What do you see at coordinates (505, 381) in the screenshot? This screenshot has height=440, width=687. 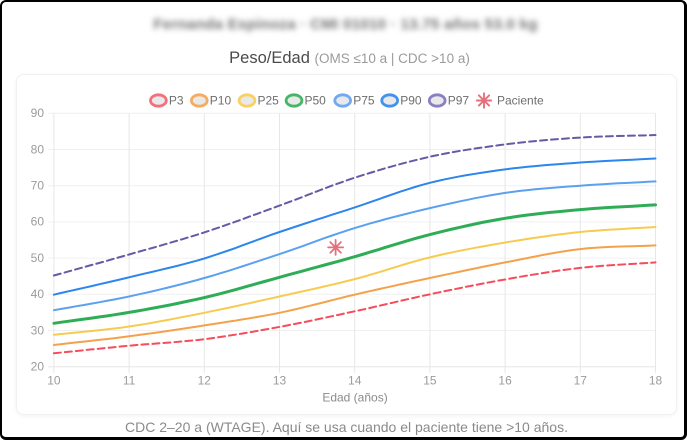 I see `svg-text: 16` at bounding box center [505, 381].